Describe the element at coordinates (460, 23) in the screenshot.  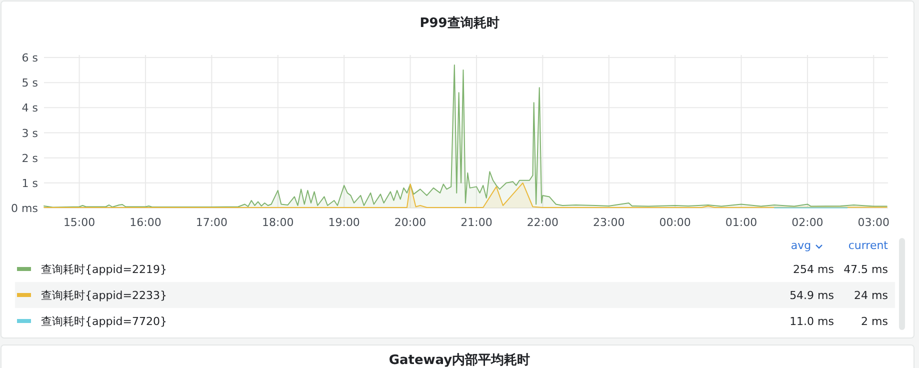
I see `chart-title: P99查询耗时` at that location.